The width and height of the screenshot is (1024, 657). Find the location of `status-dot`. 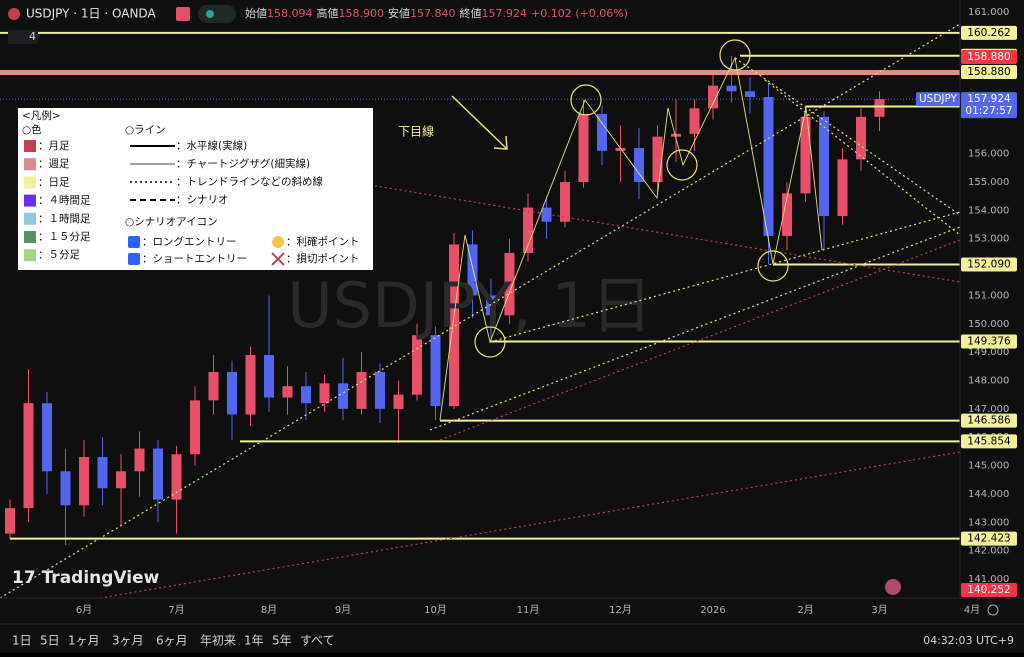

status-dot is located at coordinates (210, 14).